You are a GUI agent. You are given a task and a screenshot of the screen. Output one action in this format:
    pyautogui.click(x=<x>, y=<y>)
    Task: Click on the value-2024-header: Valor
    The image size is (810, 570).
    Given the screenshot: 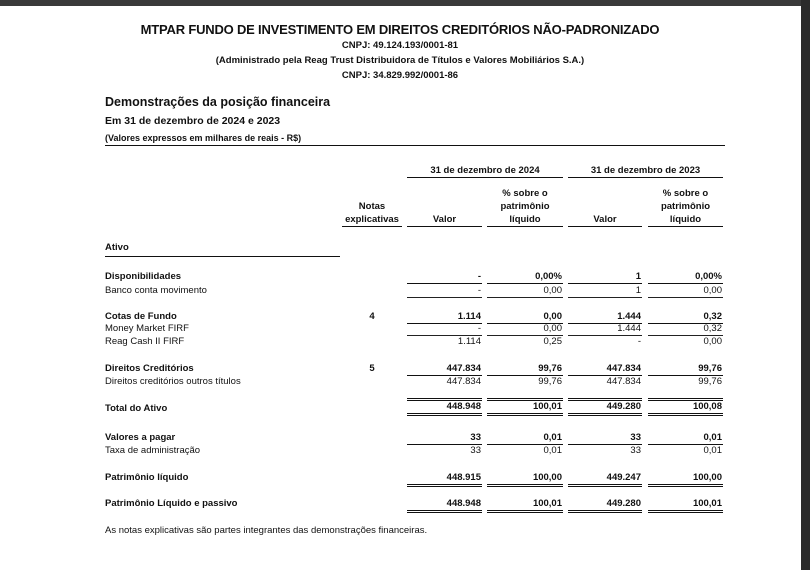 What is the action you would take?
    pyautogui.click(x=444, y=220)
    